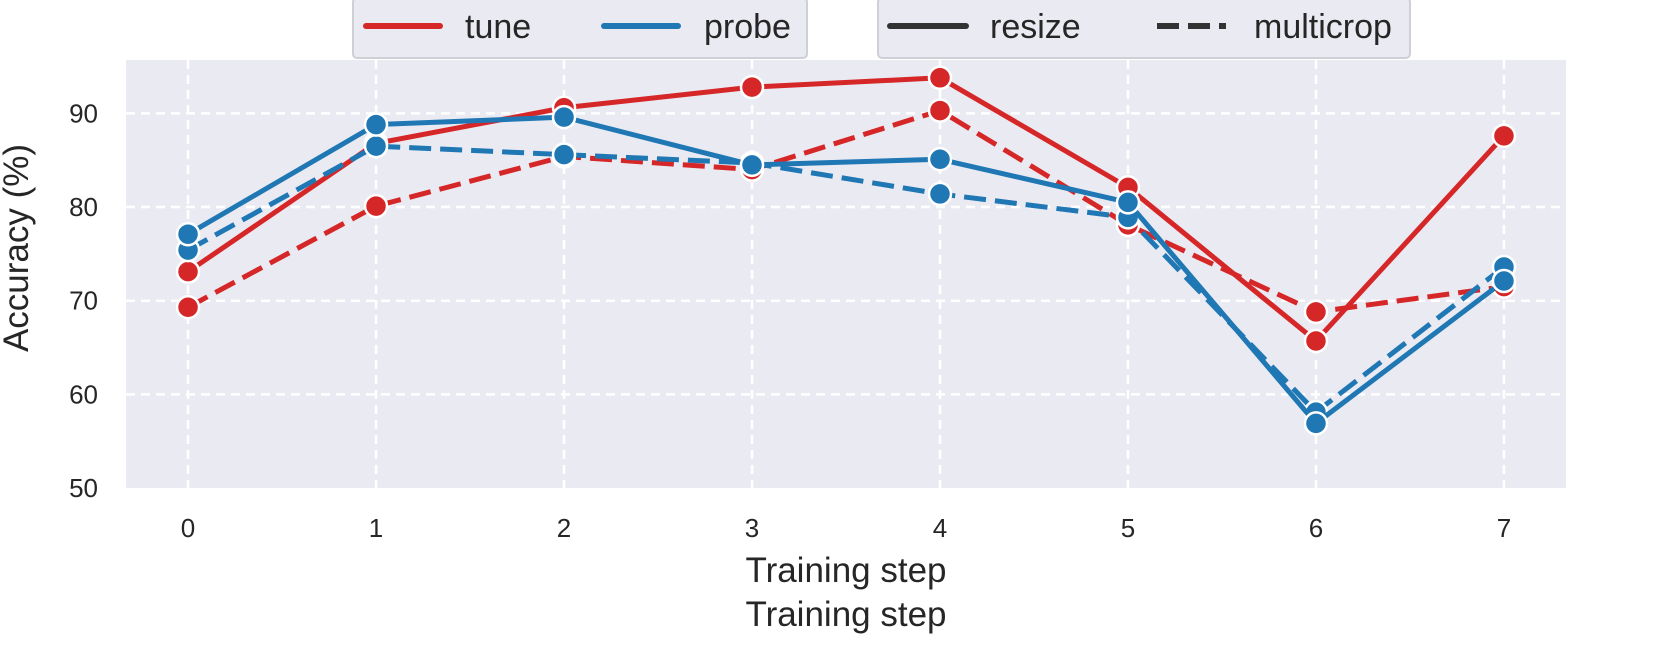  I want to click on legend-color: tune probe, so click(580, 29).